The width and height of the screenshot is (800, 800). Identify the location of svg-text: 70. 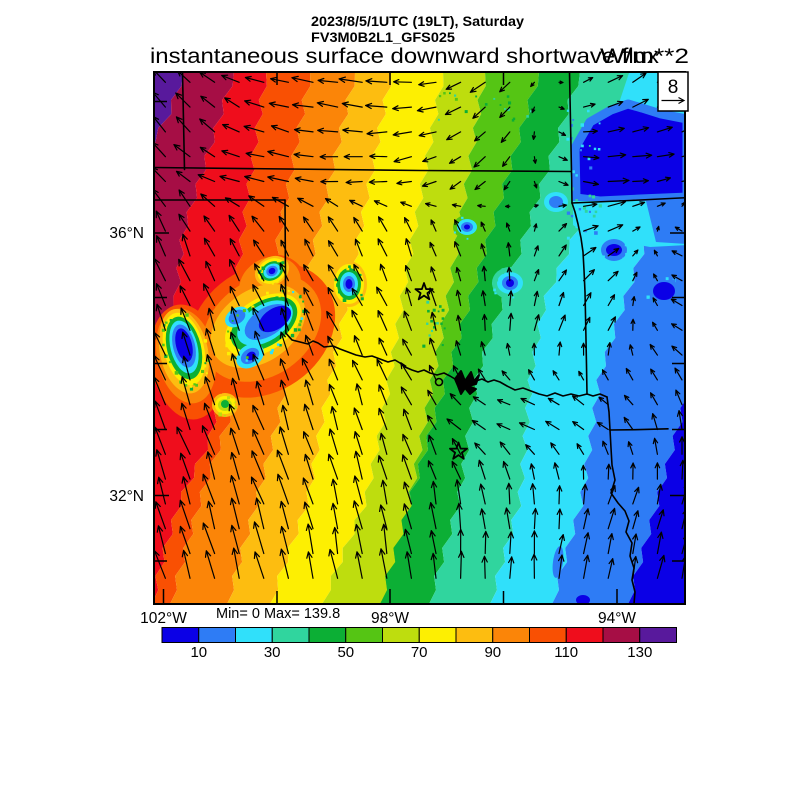
(419, 652).